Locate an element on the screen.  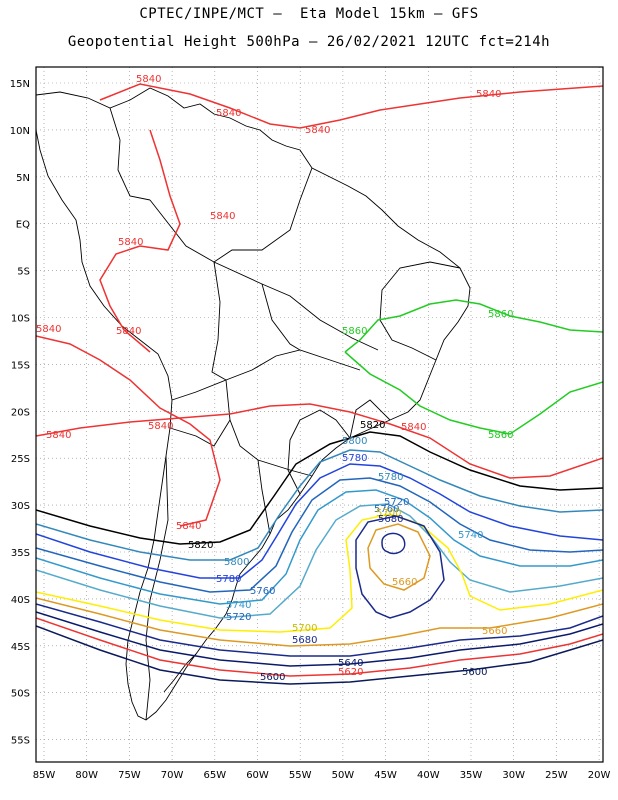
contour-5840-andes is located at coordinates (140, 241).